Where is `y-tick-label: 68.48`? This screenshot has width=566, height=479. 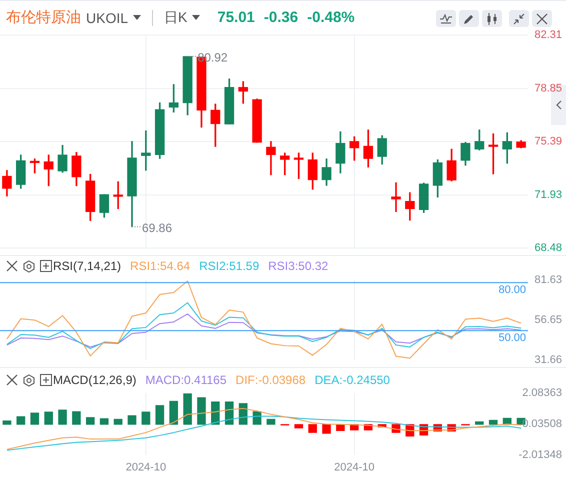 y-tick-label: 68.48 is located at coordinates (548, 248).